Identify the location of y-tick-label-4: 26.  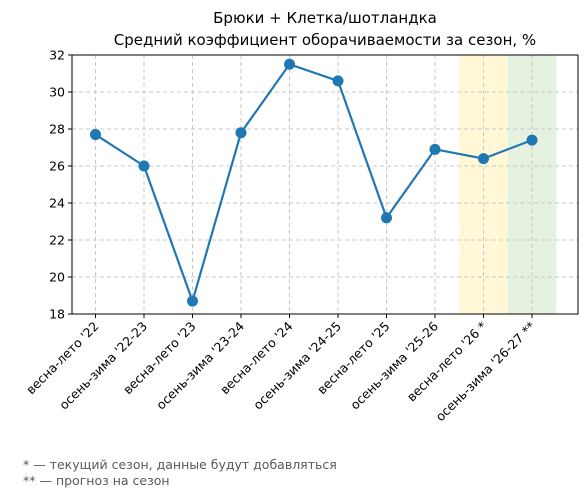
(57, 166).